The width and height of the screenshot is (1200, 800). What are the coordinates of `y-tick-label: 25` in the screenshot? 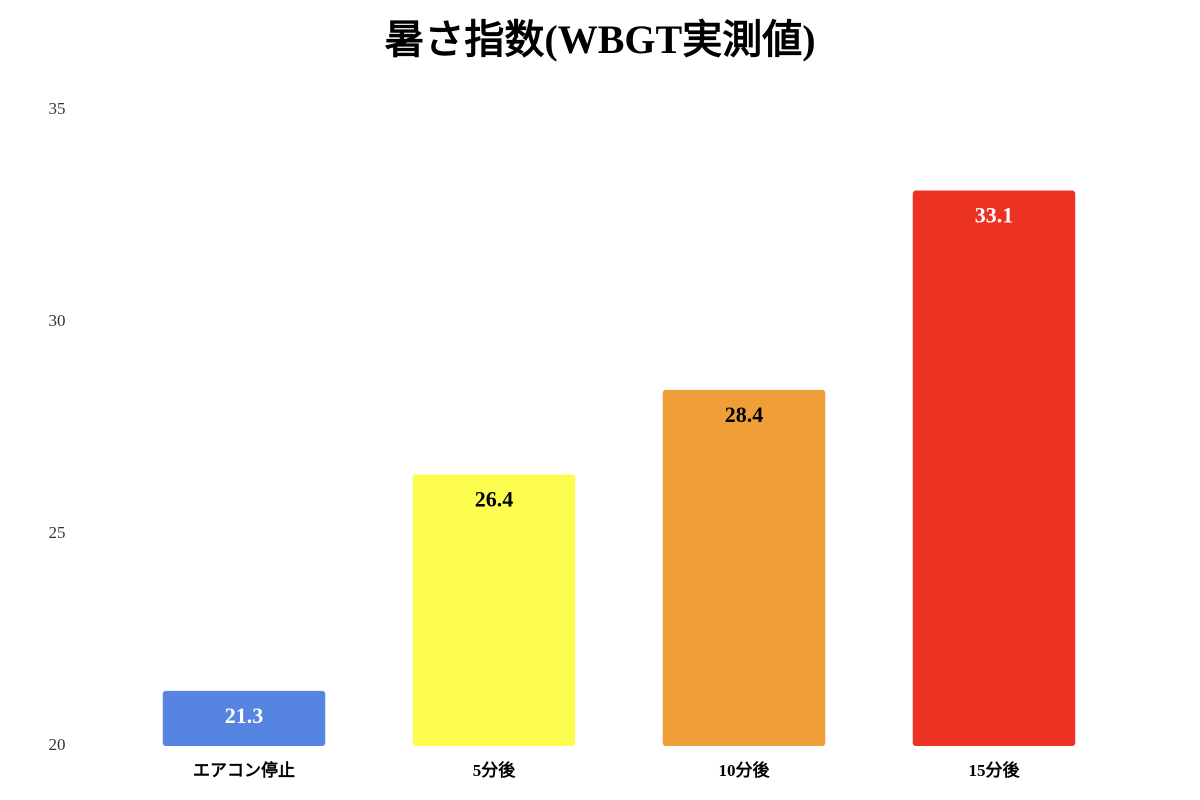 It's located at (57, 532).